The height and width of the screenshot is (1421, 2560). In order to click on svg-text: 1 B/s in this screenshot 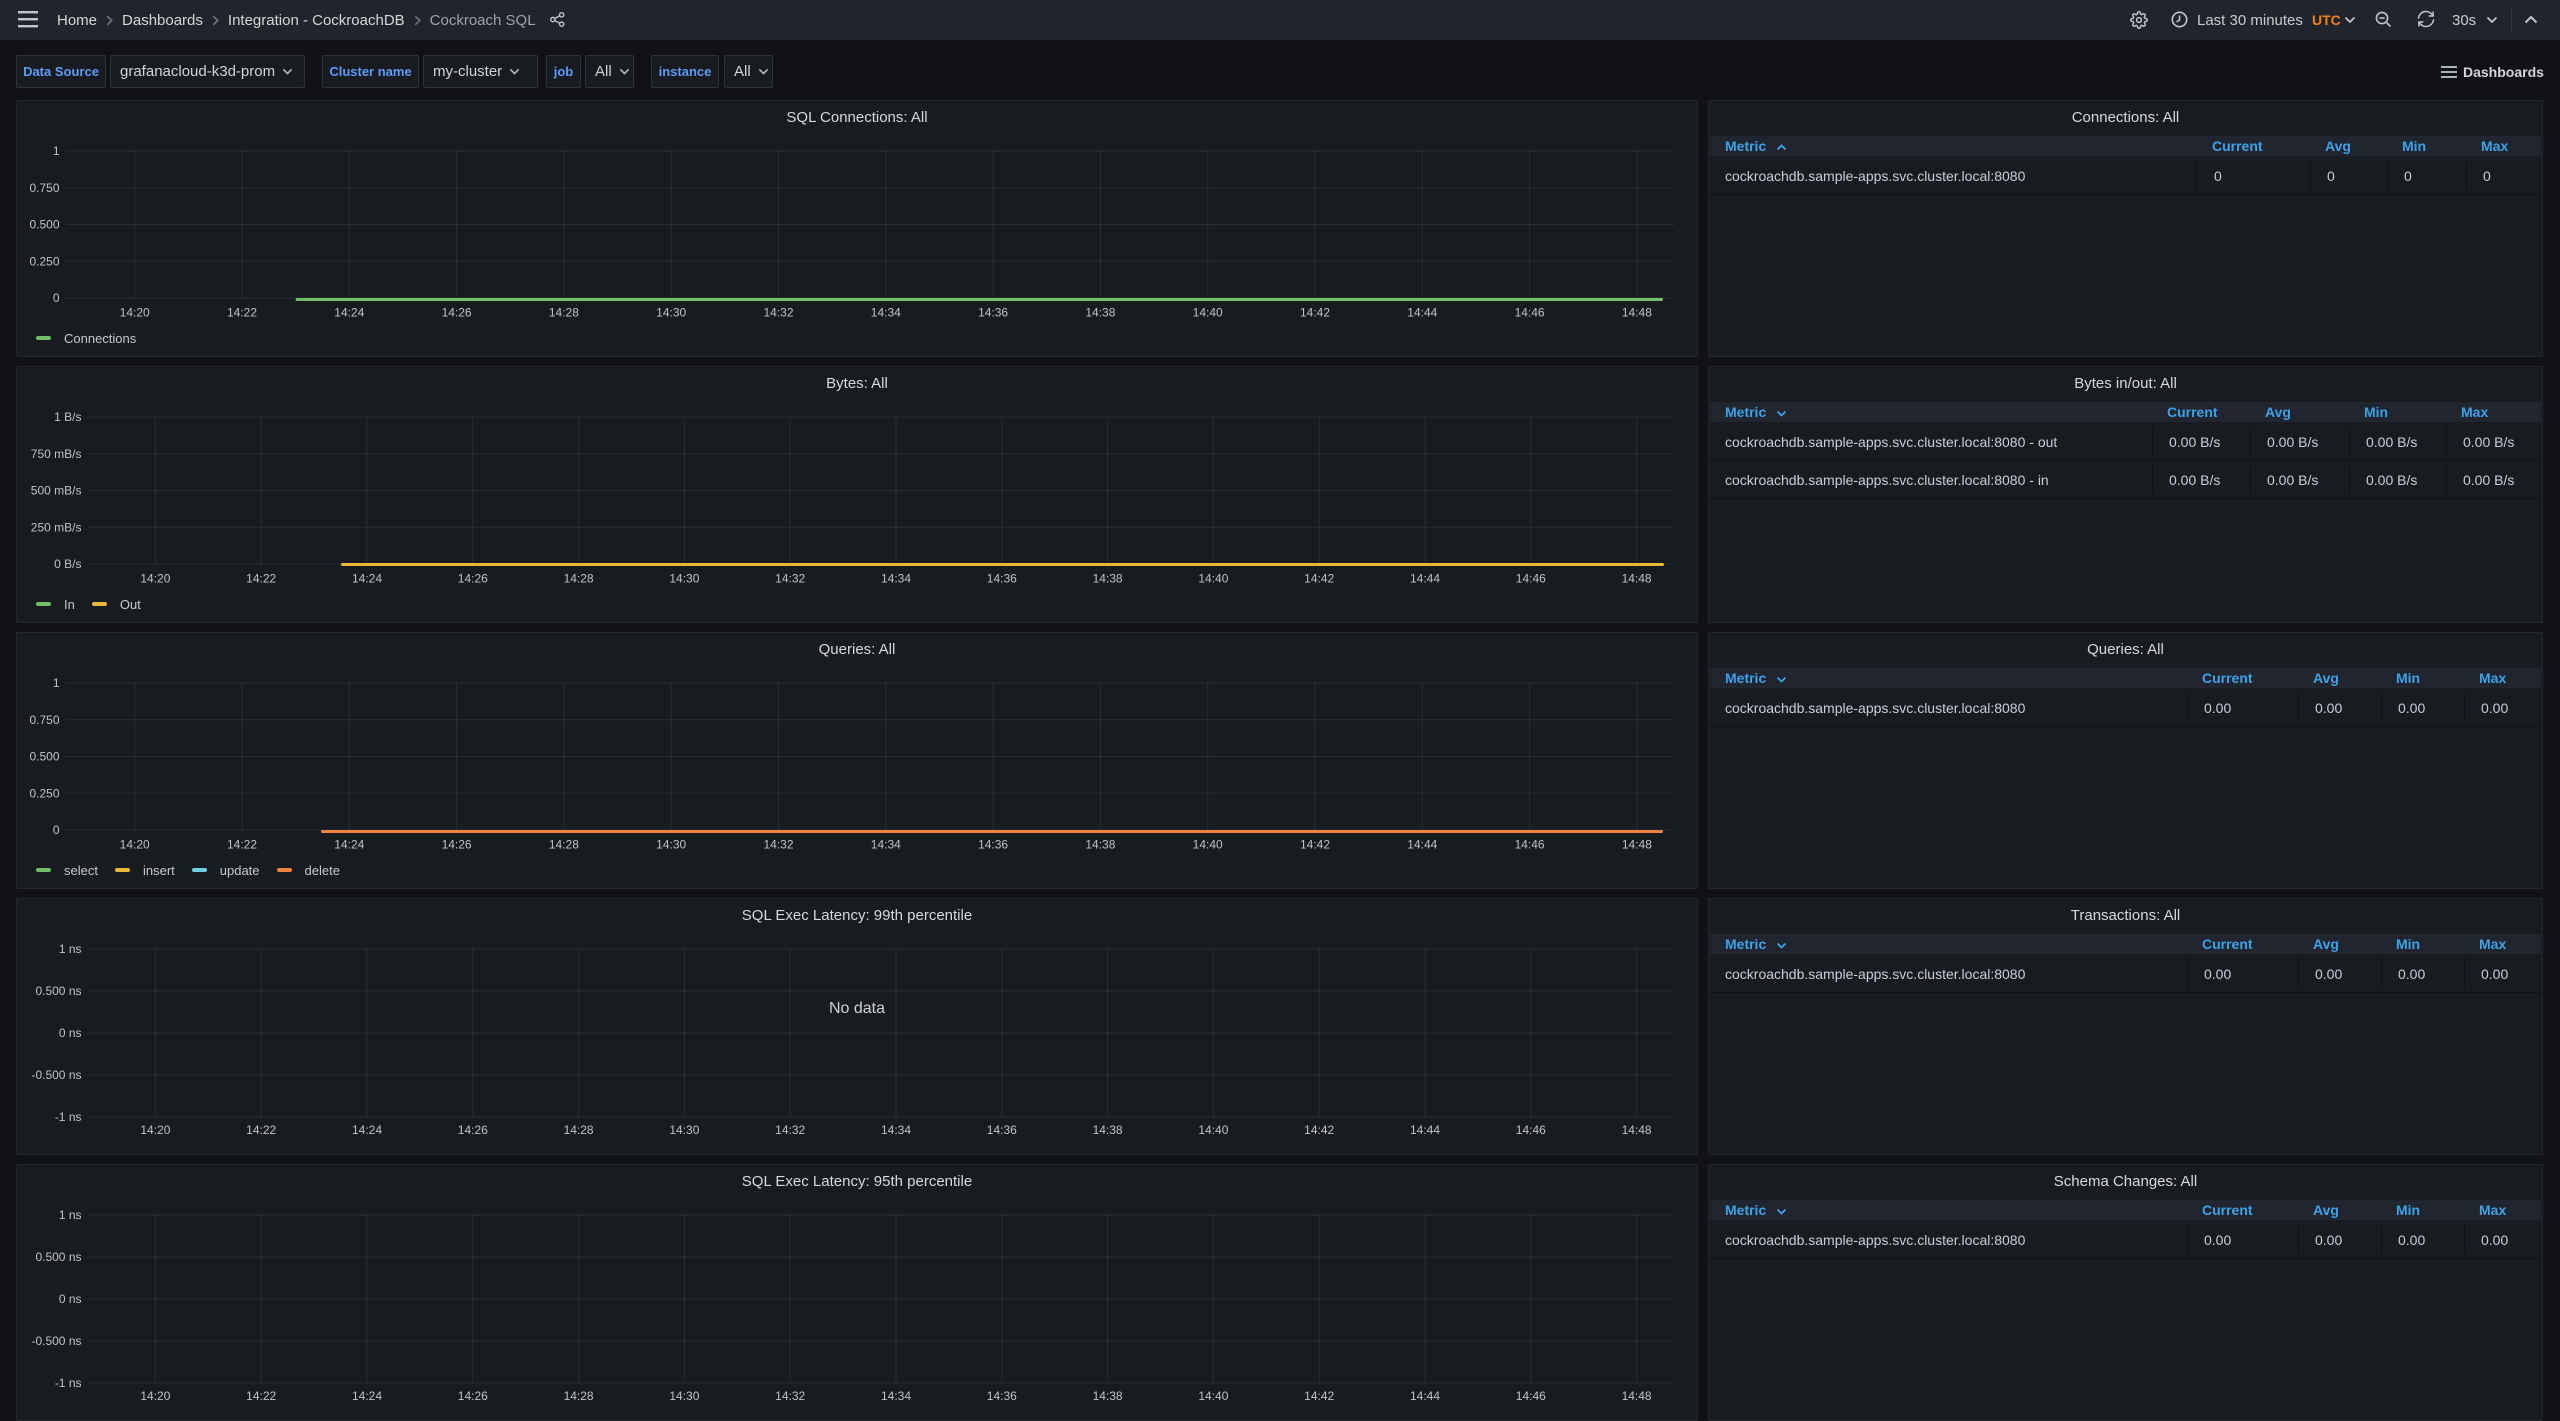, I will do `click(67, 417)`.